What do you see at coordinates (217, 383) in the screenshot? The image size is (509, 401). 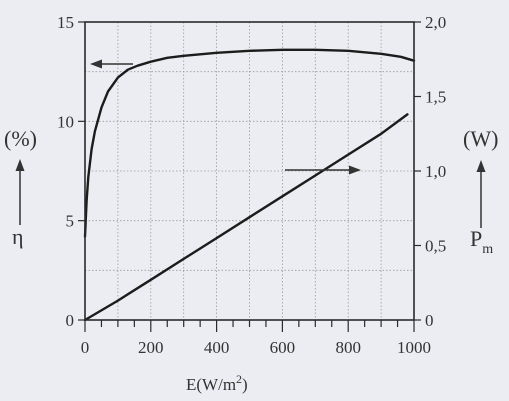 I see `x-axis-label: E(W/m2)` at bounding box center [217, 383].